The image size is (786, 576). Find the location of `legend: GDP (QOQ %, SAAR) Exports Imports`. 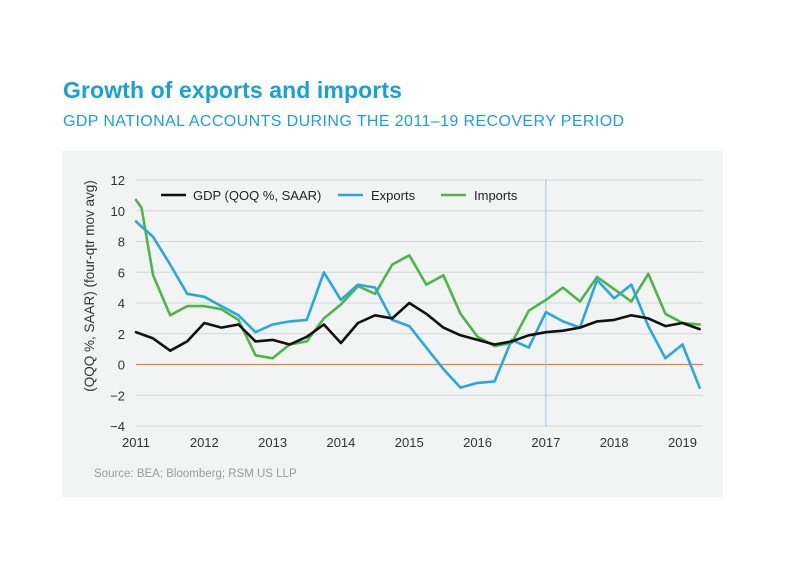

legend: GDP (QOQ %, SAAR) Exports Imports is located at coordinates (339, 195).